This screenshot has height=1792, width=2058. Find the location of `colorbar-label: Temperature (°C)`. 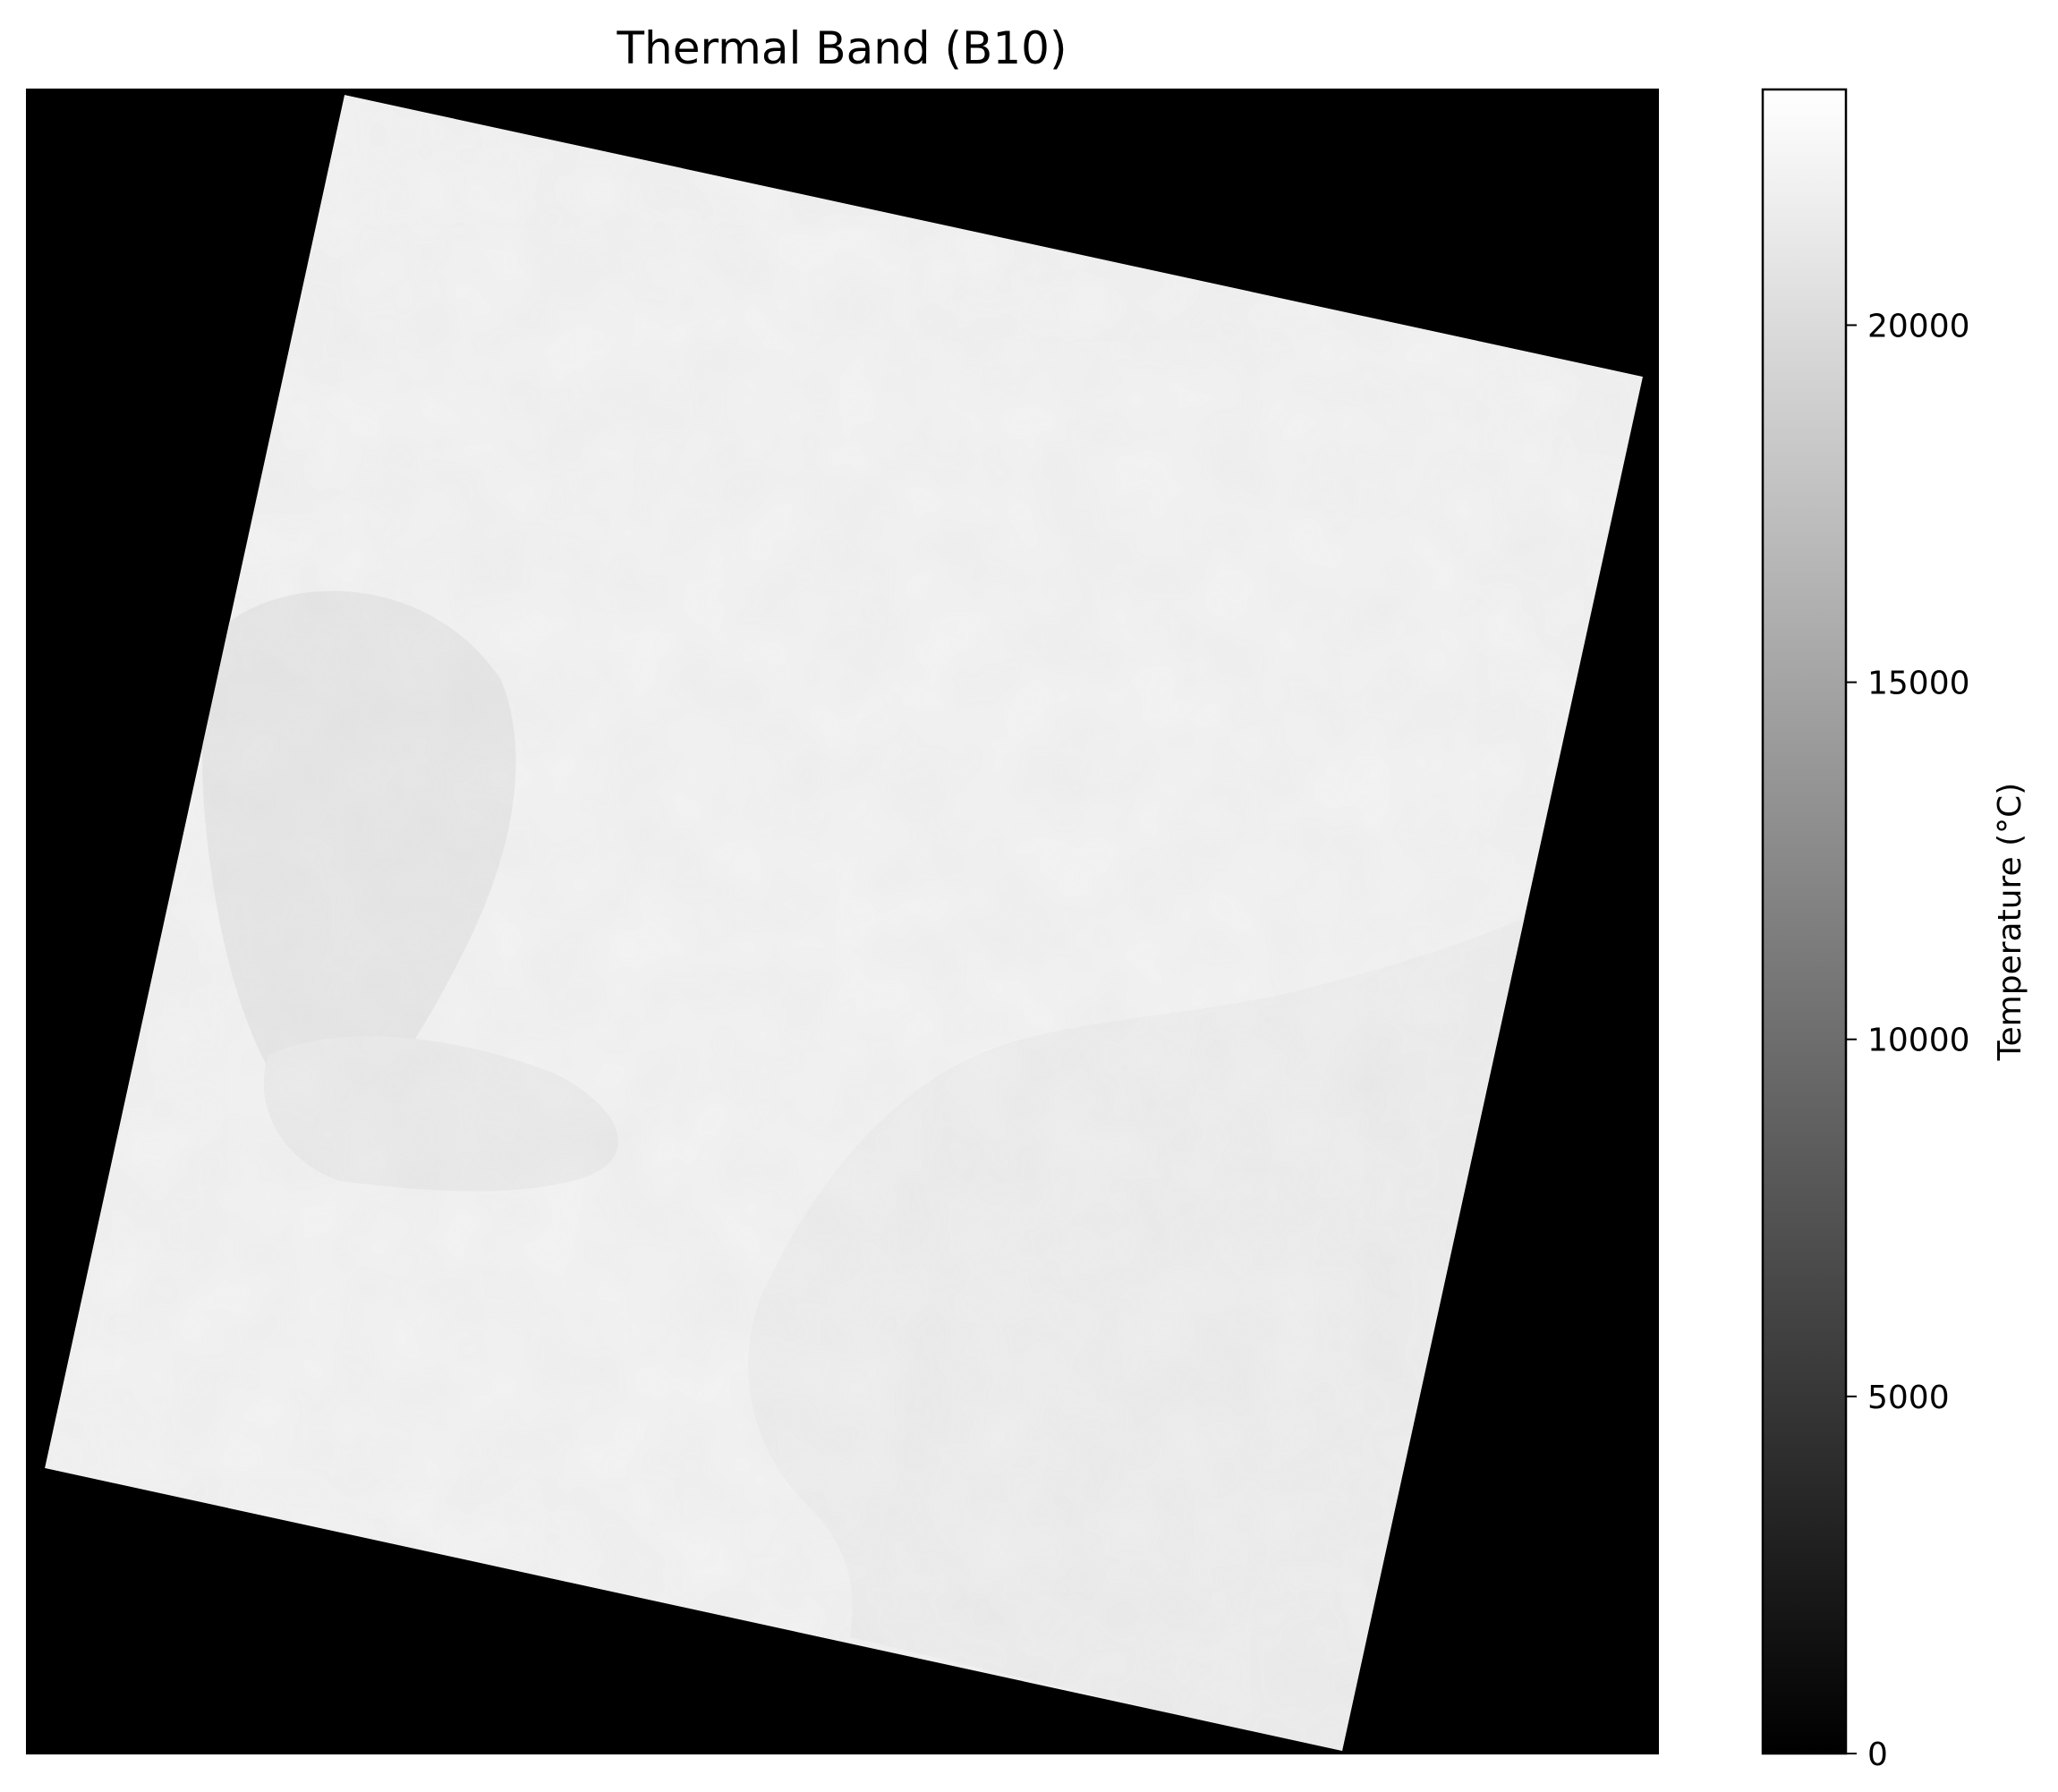

colorbar-label: Temperature (°C) is located at coordinates (2010, 922).